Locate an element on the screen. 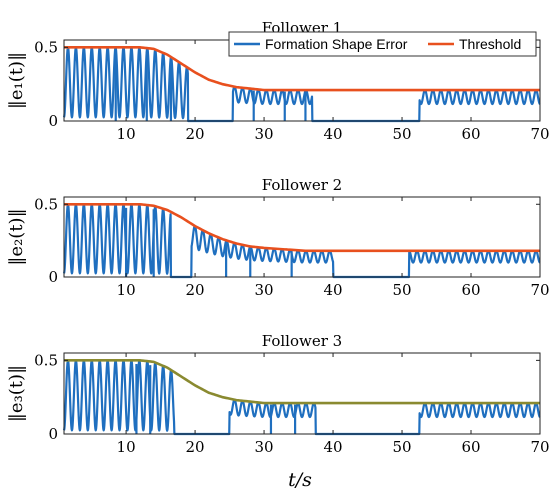 The image size is (550, 499). legend: Formation Shape Error Threshold is located at coordinates (382, 44).